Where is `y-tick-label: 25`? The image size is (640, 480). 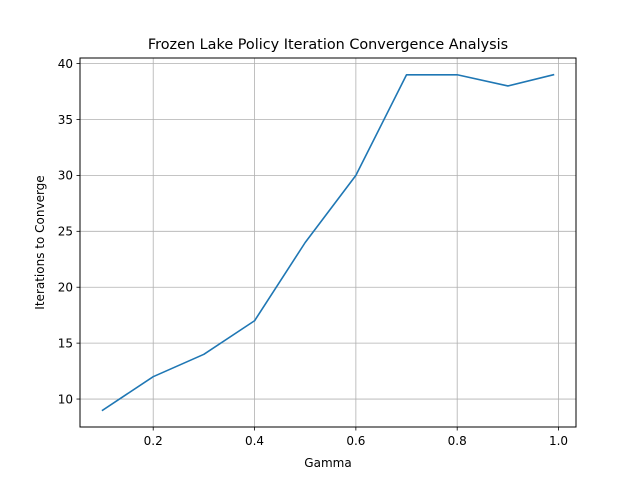
y-tick-label: 25 is located at coordinates (65, 232).